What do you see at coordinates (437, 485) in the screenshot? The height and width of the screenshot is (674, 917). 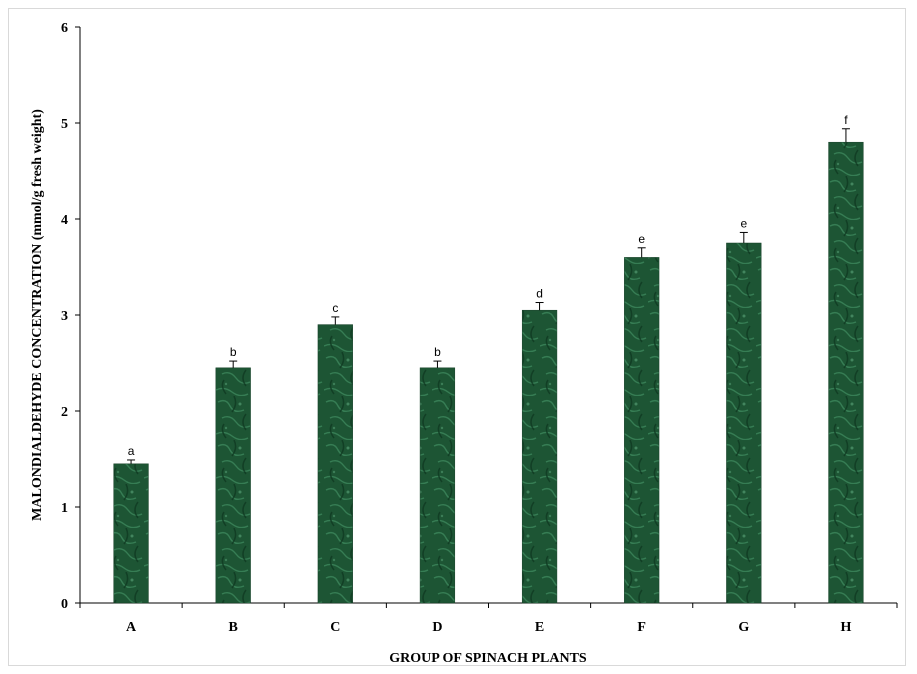 I see `bar-d` at bounding box center [437, 485].